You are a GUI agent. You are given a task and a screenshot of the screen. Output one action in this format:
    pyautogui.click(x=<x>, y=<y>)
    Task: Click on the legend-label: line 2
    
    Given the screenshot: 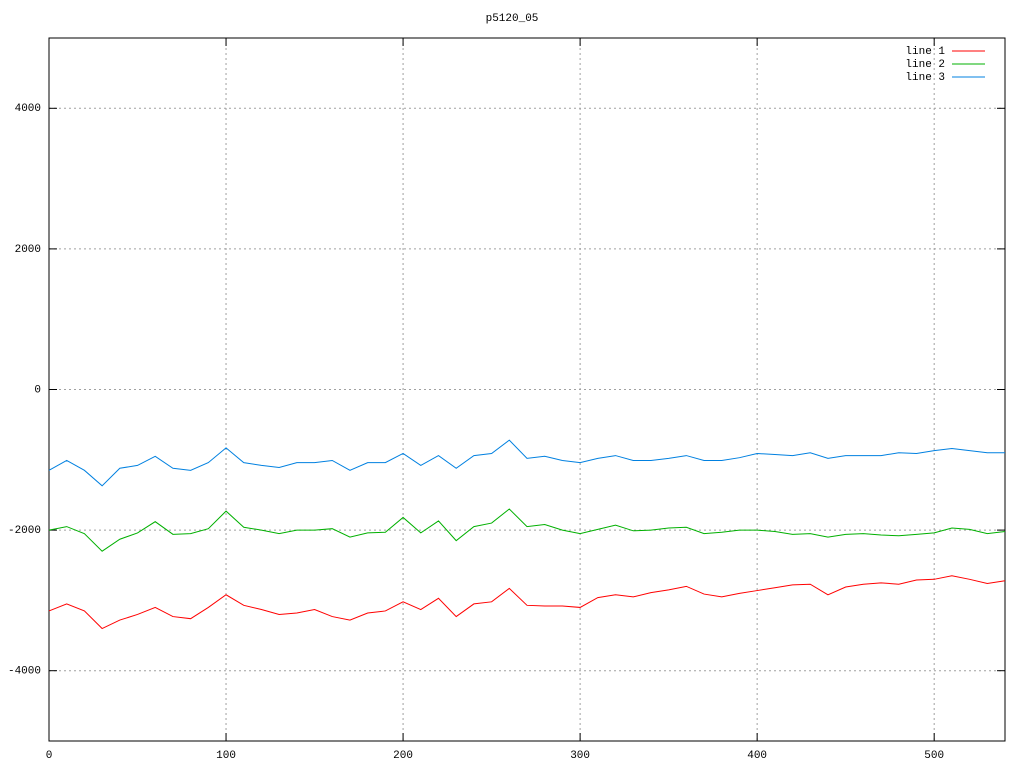 What is the action you would take?
    pyautogui.click(x=925, y=65)
    